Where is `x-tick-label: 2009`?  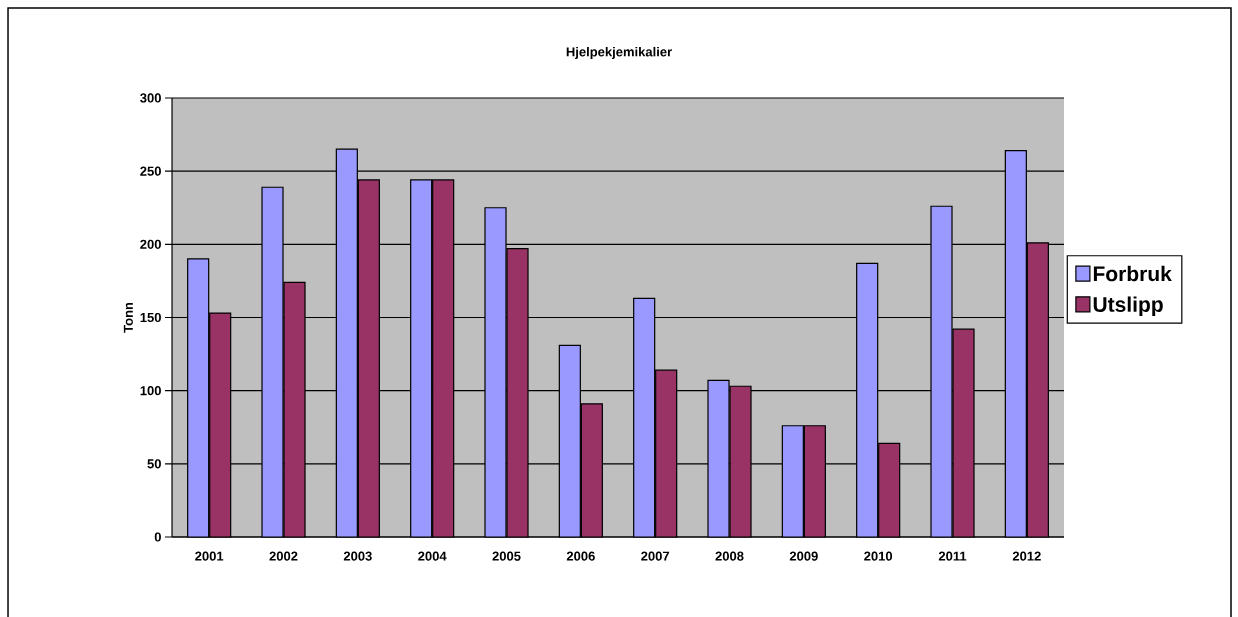
x-tick-label: 2009 is located at coordinates (803, 556).